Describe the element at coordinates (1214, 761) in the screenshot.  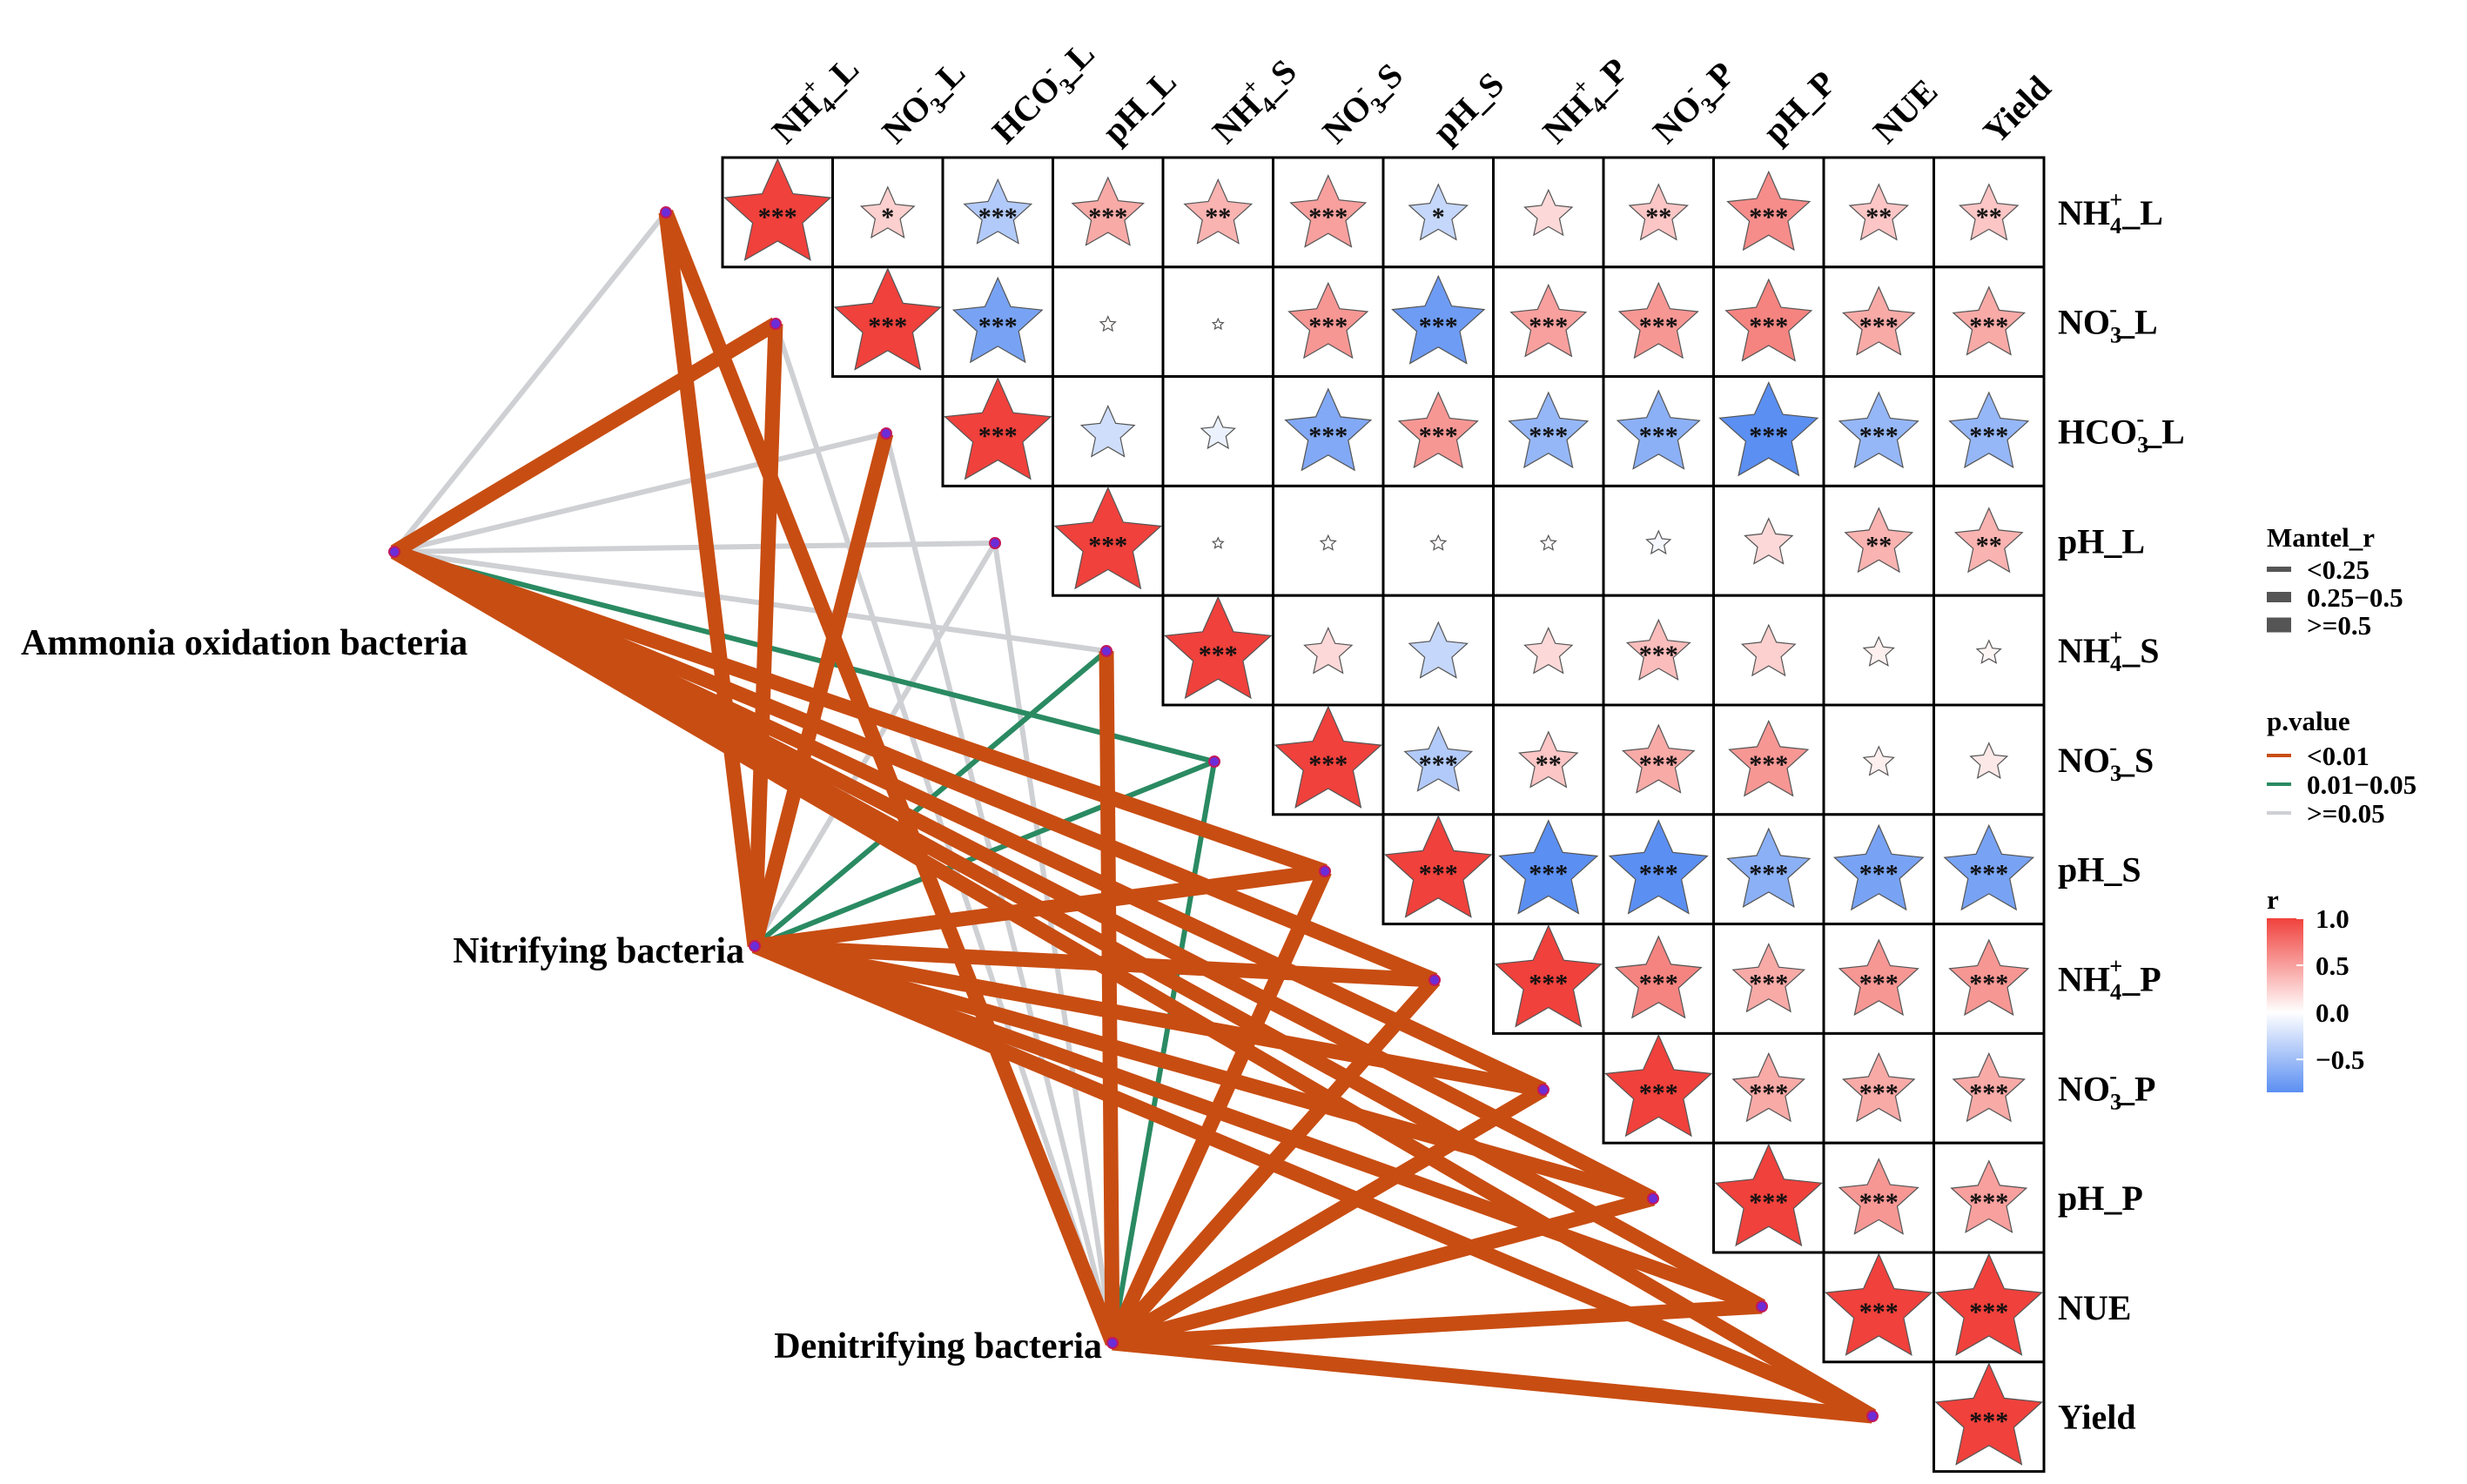
I see `node-no3minus-s` at that location.